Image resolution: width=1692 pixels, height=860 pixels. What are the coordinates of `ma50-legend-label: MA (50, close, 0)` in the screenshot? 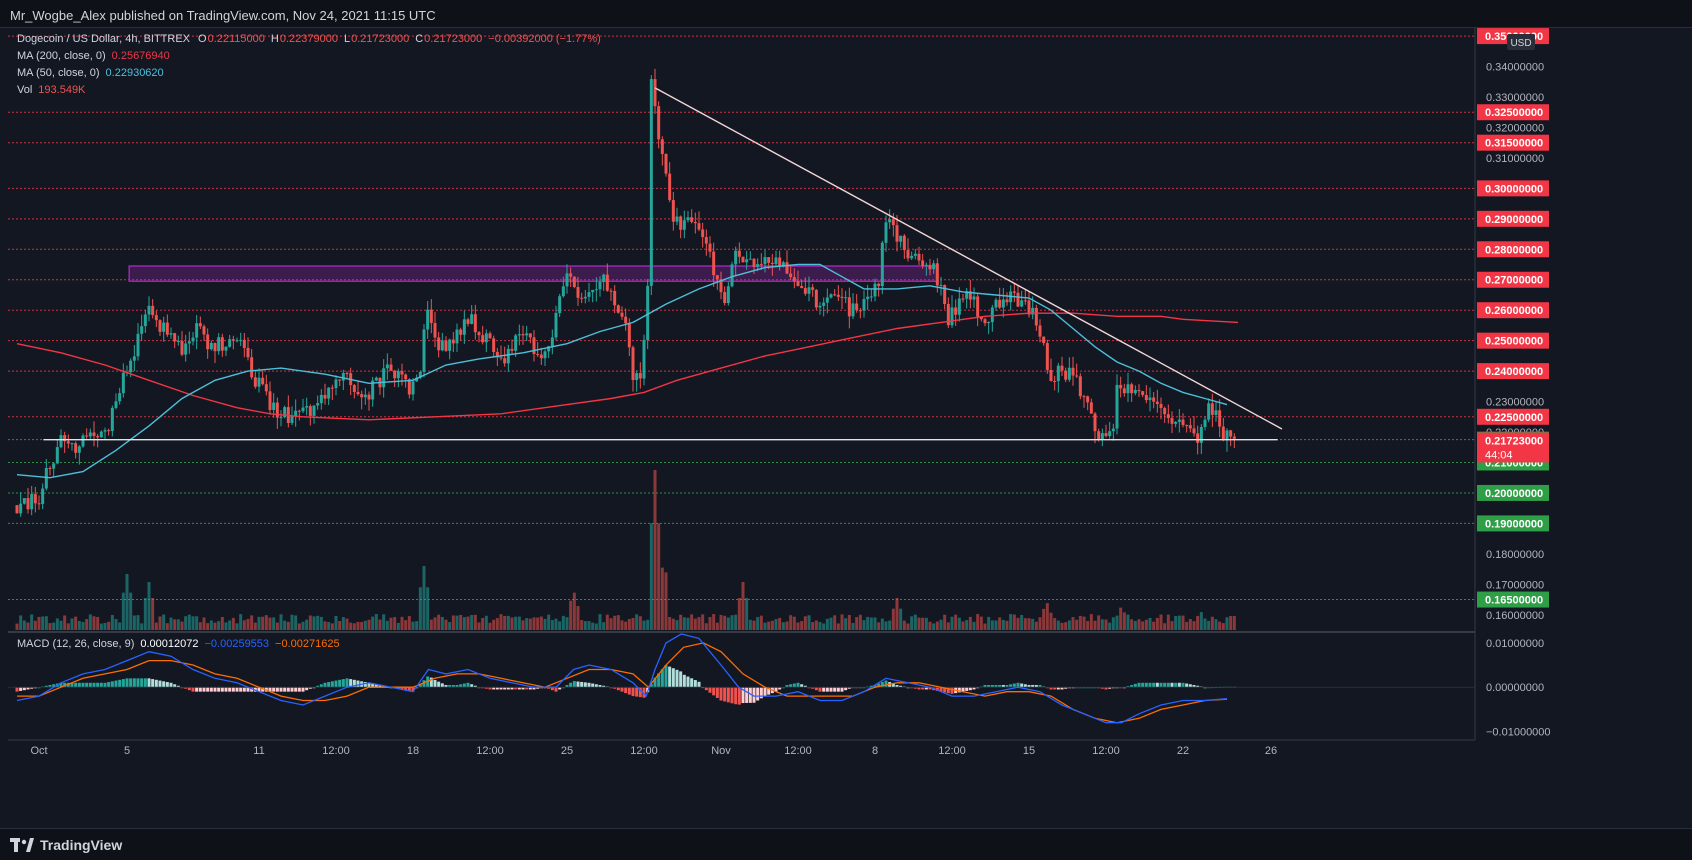 It's located at (58, 73).